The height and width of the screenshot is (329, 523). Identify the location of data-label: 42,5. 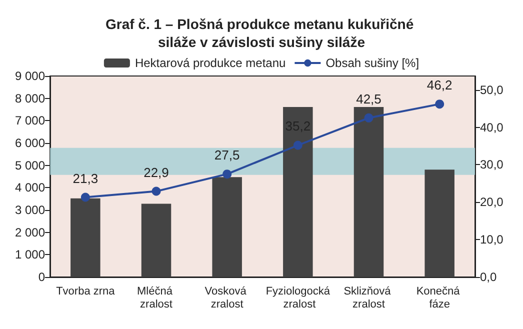
(369, 98).